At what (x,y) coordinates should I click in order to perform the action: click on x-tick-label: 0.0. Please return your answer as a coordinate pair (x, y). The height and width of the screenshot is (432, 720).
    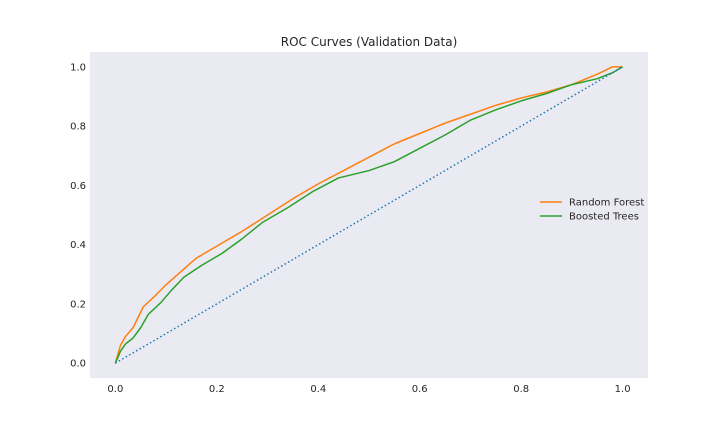
    Looking at the image, I should click on (115, 389).